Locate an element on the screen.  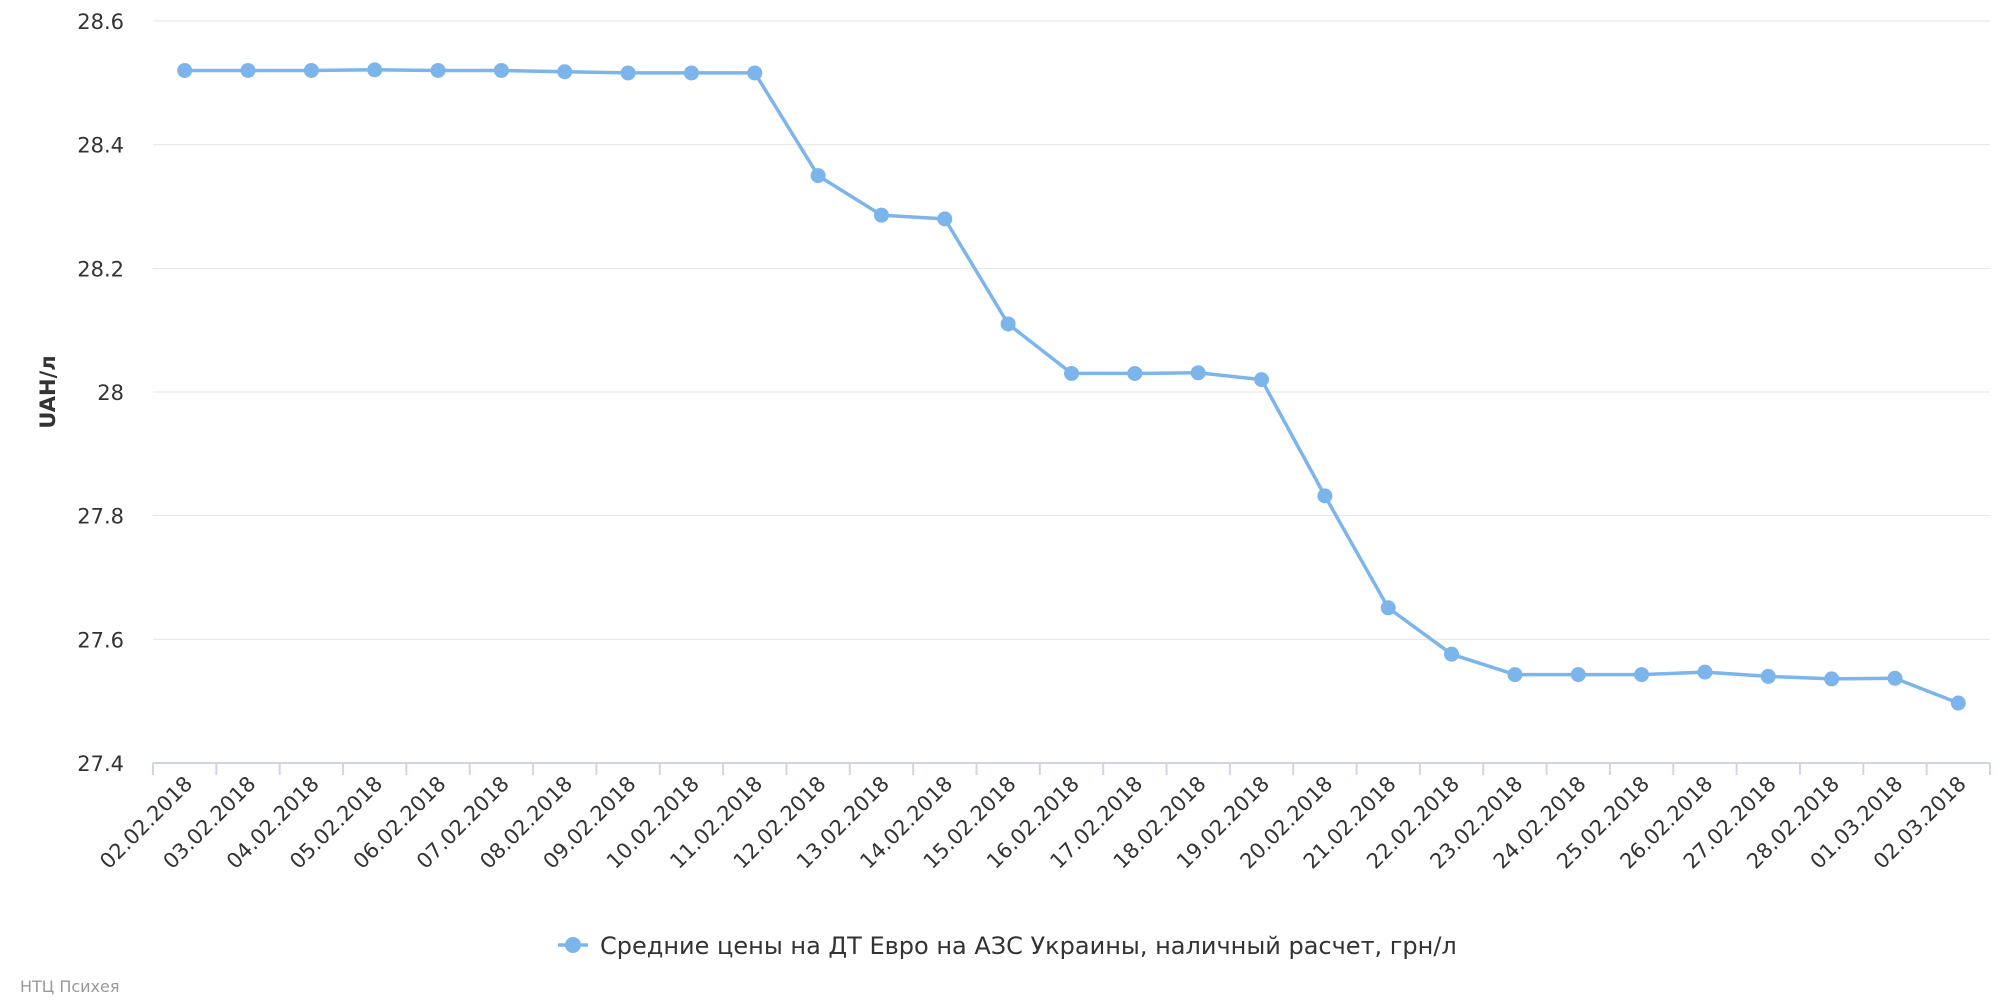
y-tick-label: 28.4 is located at coordinates (100, 146).